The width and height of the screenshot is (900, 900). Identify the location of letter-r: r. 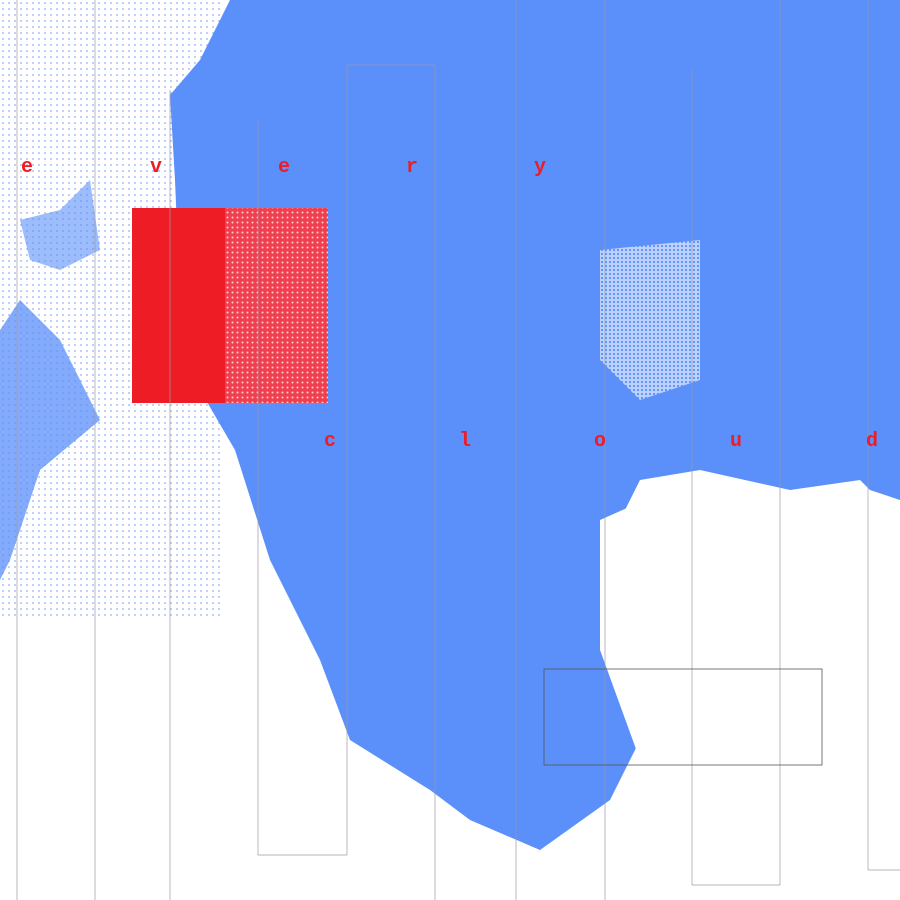
(412, 167).